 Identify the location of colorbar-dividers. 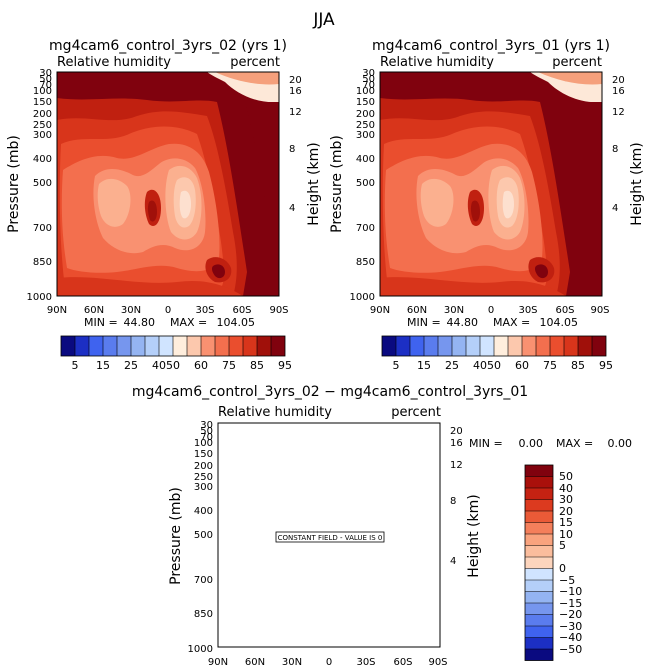
(173, 346).